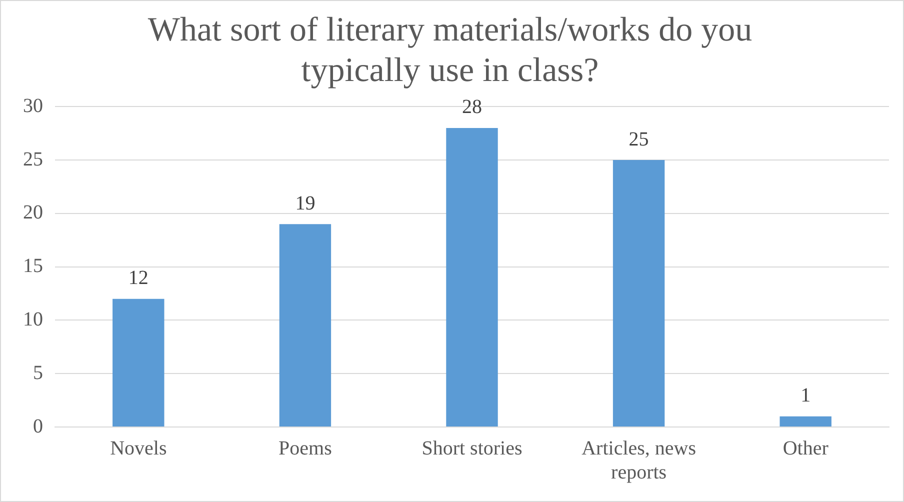 This screenshot has height=502, width=904. What do you see at coordinates (305, 203) in the screenshot?
I see `data-label: 19` at bounding box center [305, 203].